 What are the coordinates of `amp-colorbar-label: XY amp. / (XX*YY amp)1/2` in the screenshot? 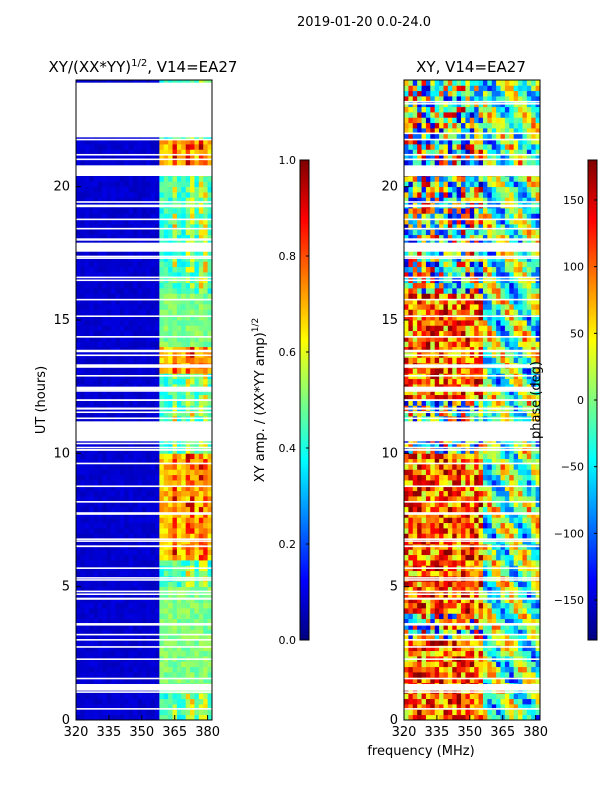 It's located at (259, 400).